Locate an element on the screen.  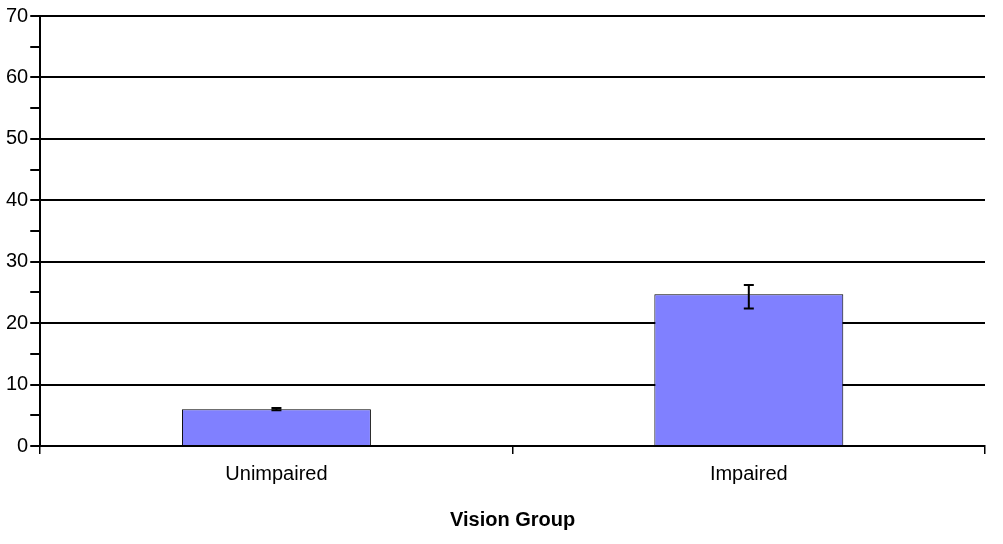
y-tick-label: 40 is located at coordinates (17, 198).